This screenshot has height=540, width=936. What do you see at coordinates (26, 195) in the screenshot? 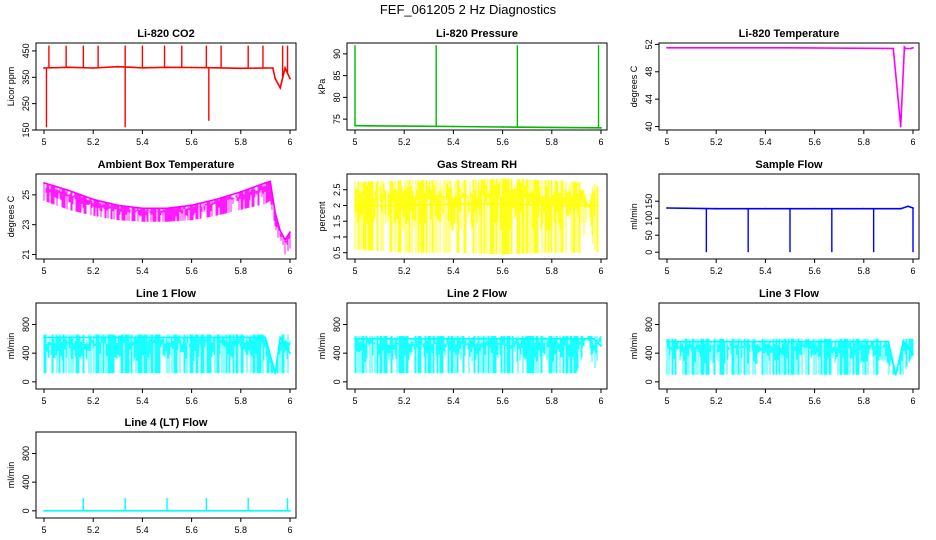
I see `y-tick-label: 25` at bounding box center [26, 195].